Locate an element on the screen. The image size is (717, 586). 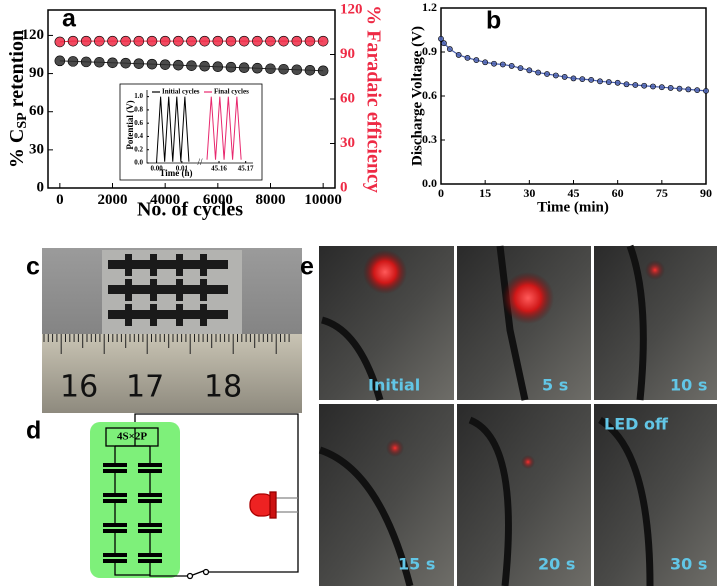
photo-caption: 15 s is located at coordinates (416, 564).